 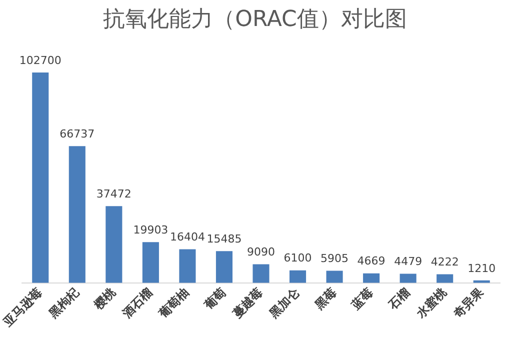 What do you see at coordinates (468, 303) in the screenshot?
I see `x-tick-label: 奇异果` at bounding box center [468, 303].